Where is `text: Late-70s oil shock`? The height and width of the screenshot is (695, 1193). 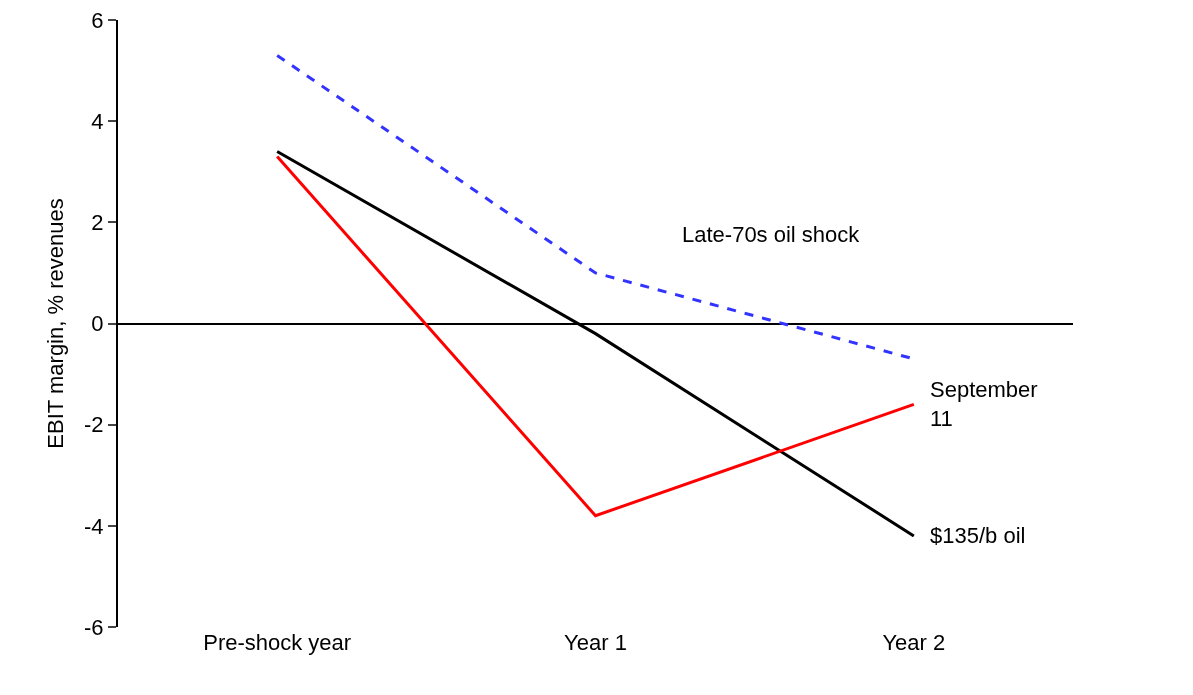
text: Late-70s oil shock is located at coordinates (771, 234).